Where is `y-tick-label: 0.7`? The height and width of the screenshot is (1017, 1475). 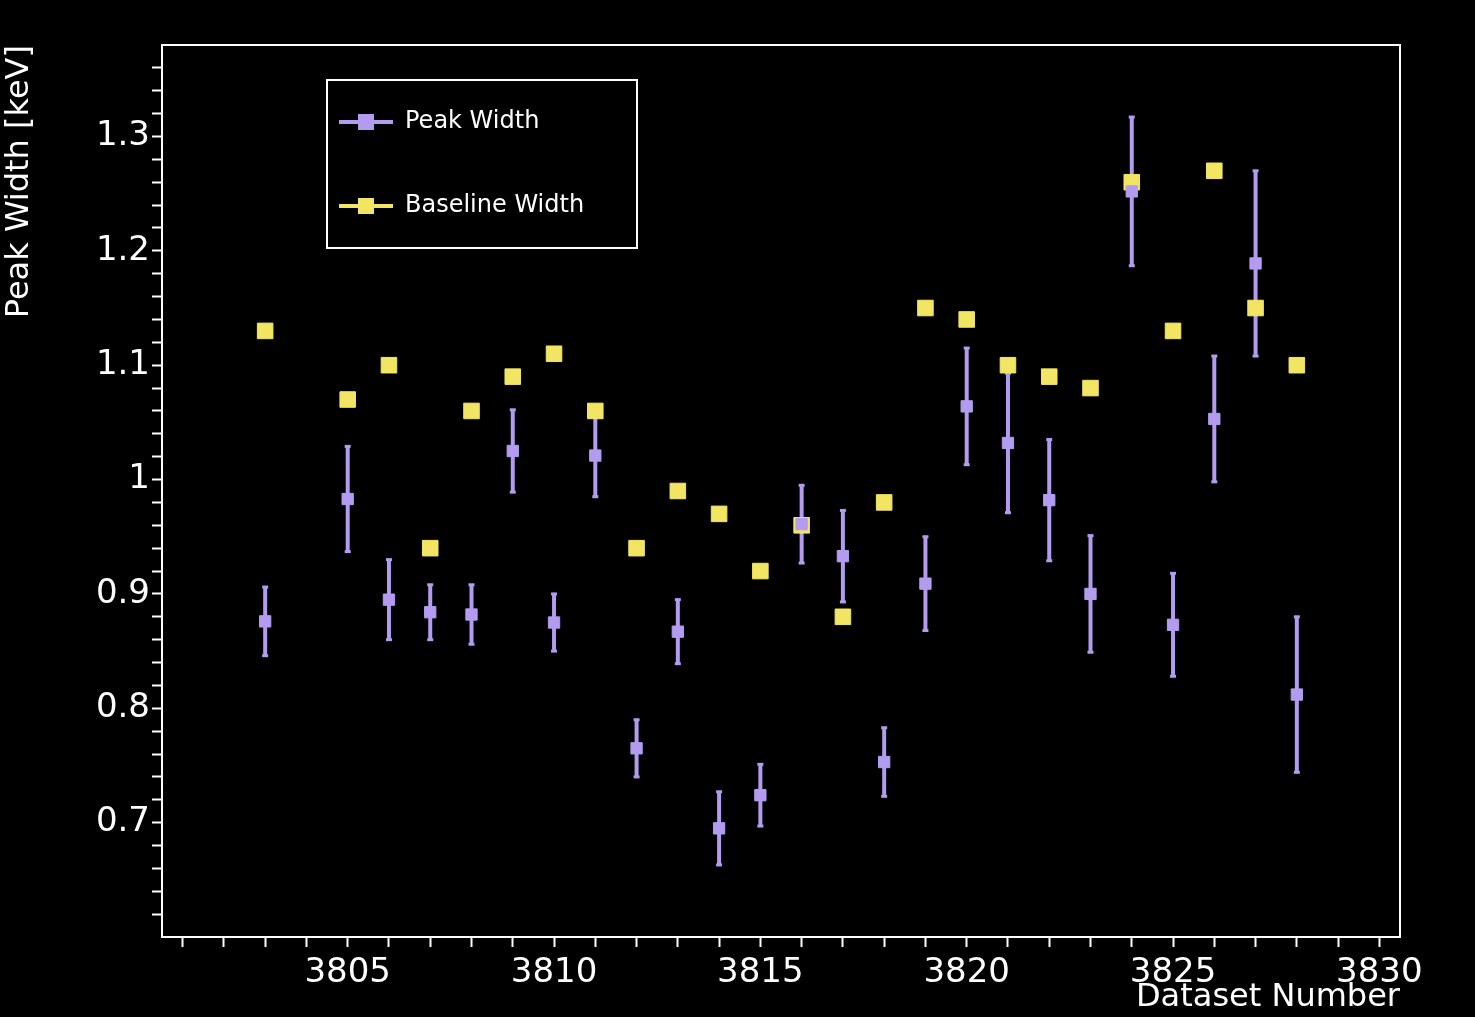 y-tick-label: 0.7 is located at coordinates (122, 819).